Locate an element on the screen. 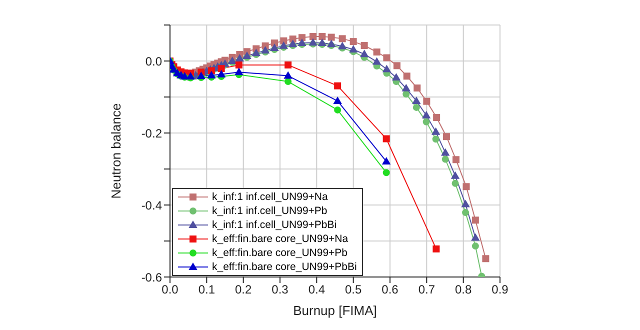 The image size is (640, 330). y-tick-label: -0.4 is located at coordinates (151, 205).